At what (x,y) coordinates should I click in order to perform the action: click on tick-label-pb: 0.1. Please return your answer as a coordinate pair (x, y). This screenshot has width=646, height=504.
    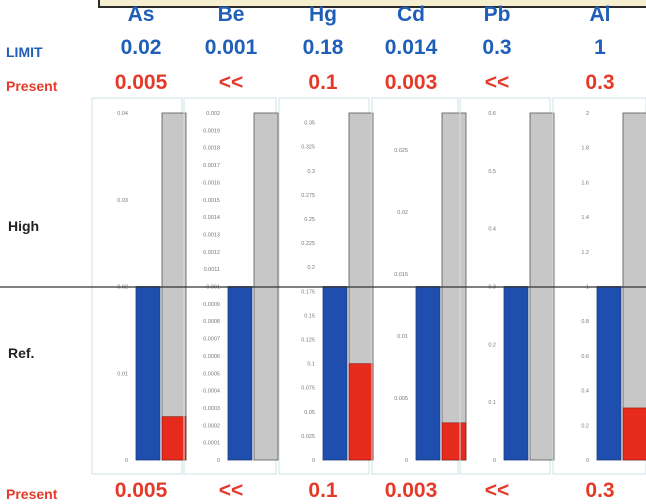
    Looking at the image, I should click on (492, 403).